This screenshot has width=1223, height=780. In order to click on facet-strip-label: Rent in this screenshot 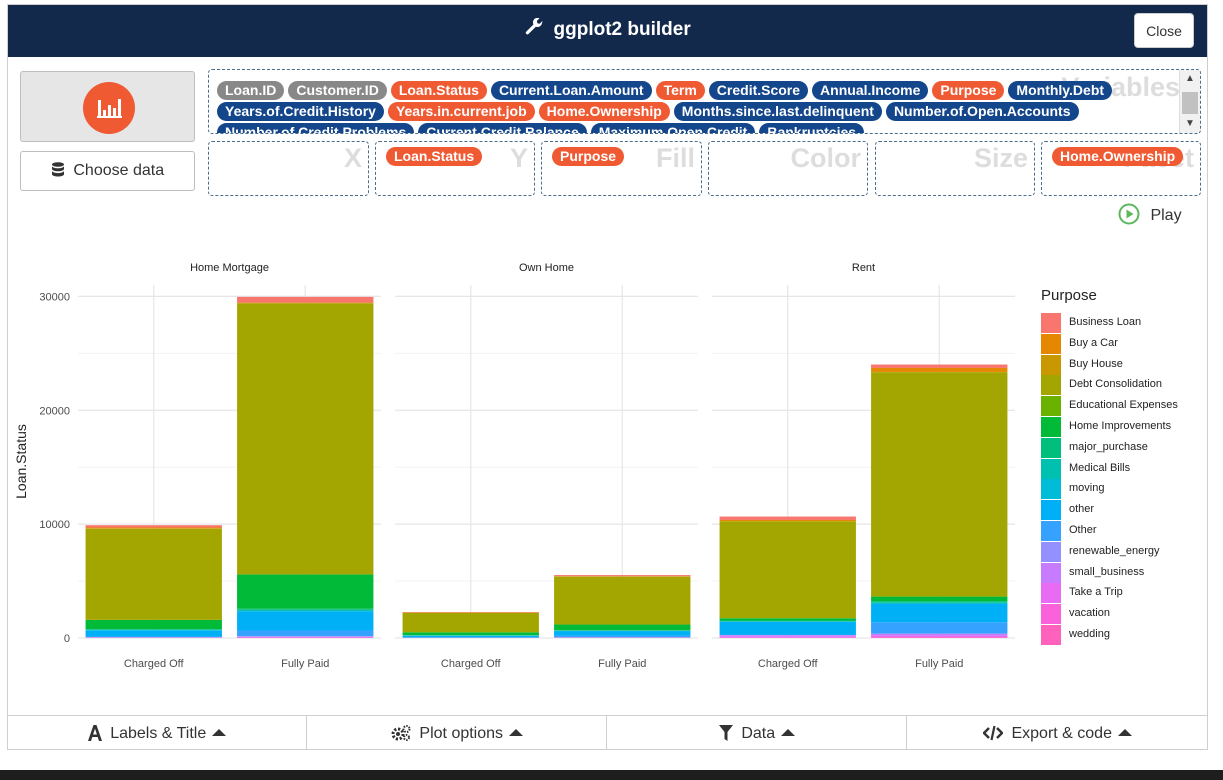, I will do `click(863, 268)`.